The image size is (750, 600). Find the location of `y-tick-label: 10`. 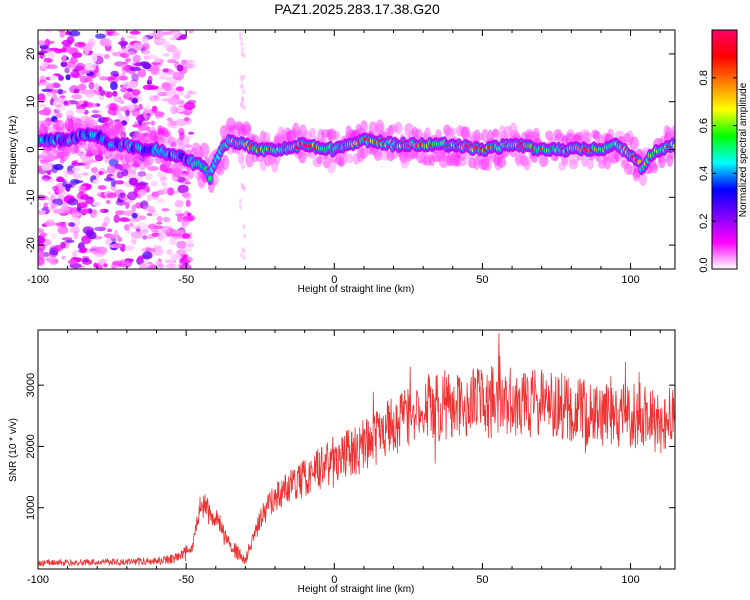

y-tick-label: 10 is located at coordinates (31, 102).